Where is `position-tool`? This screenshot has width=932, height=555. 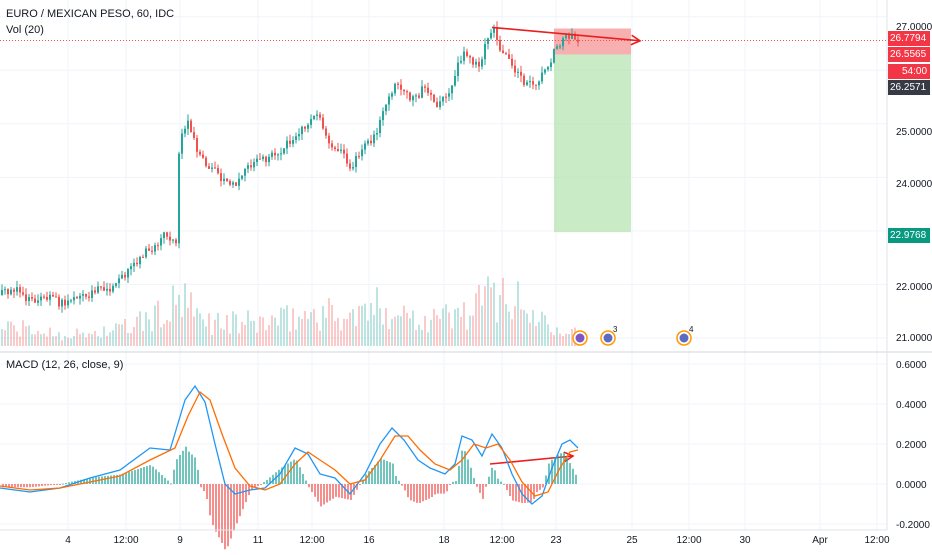 position-tool is located at coordinates (592, 130).